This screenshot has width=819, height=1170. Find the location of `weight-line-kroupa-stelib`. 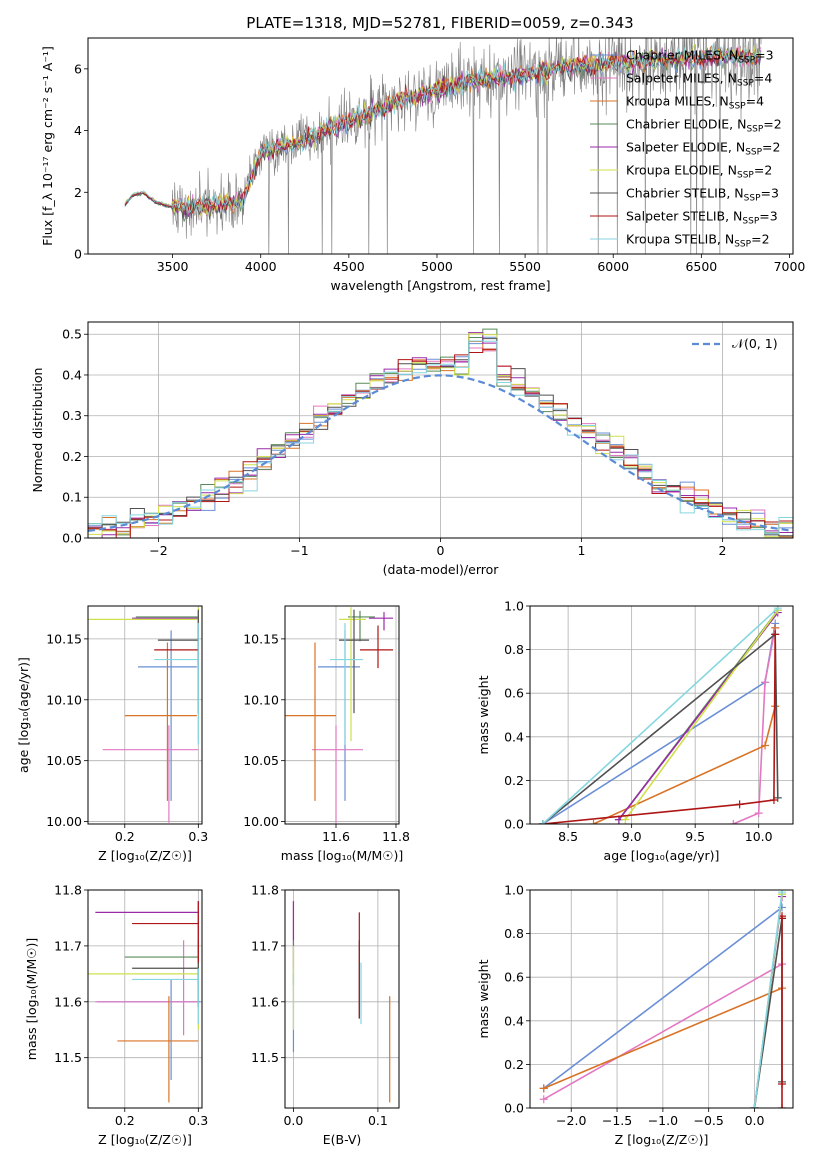

weight-line-kroupa-stelib is located at coordinates (768, 1000).